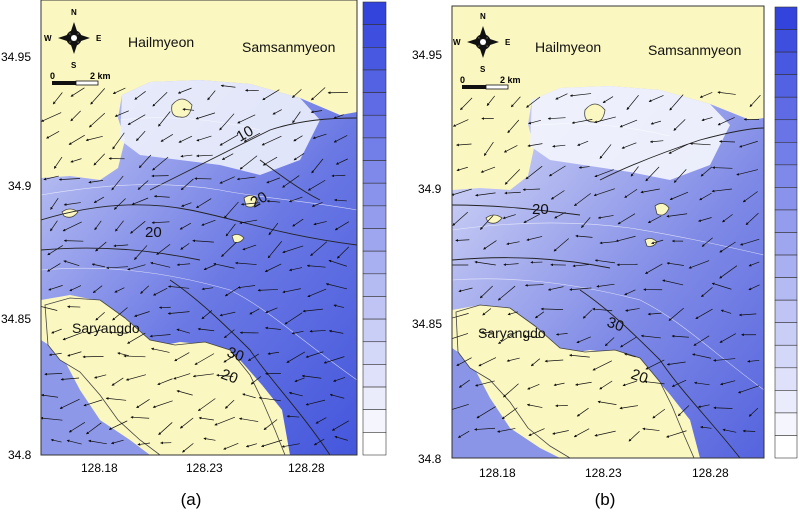 This screenshot has width=800, height=514. I want to click on compass-rose-icon, so click(483, 42).